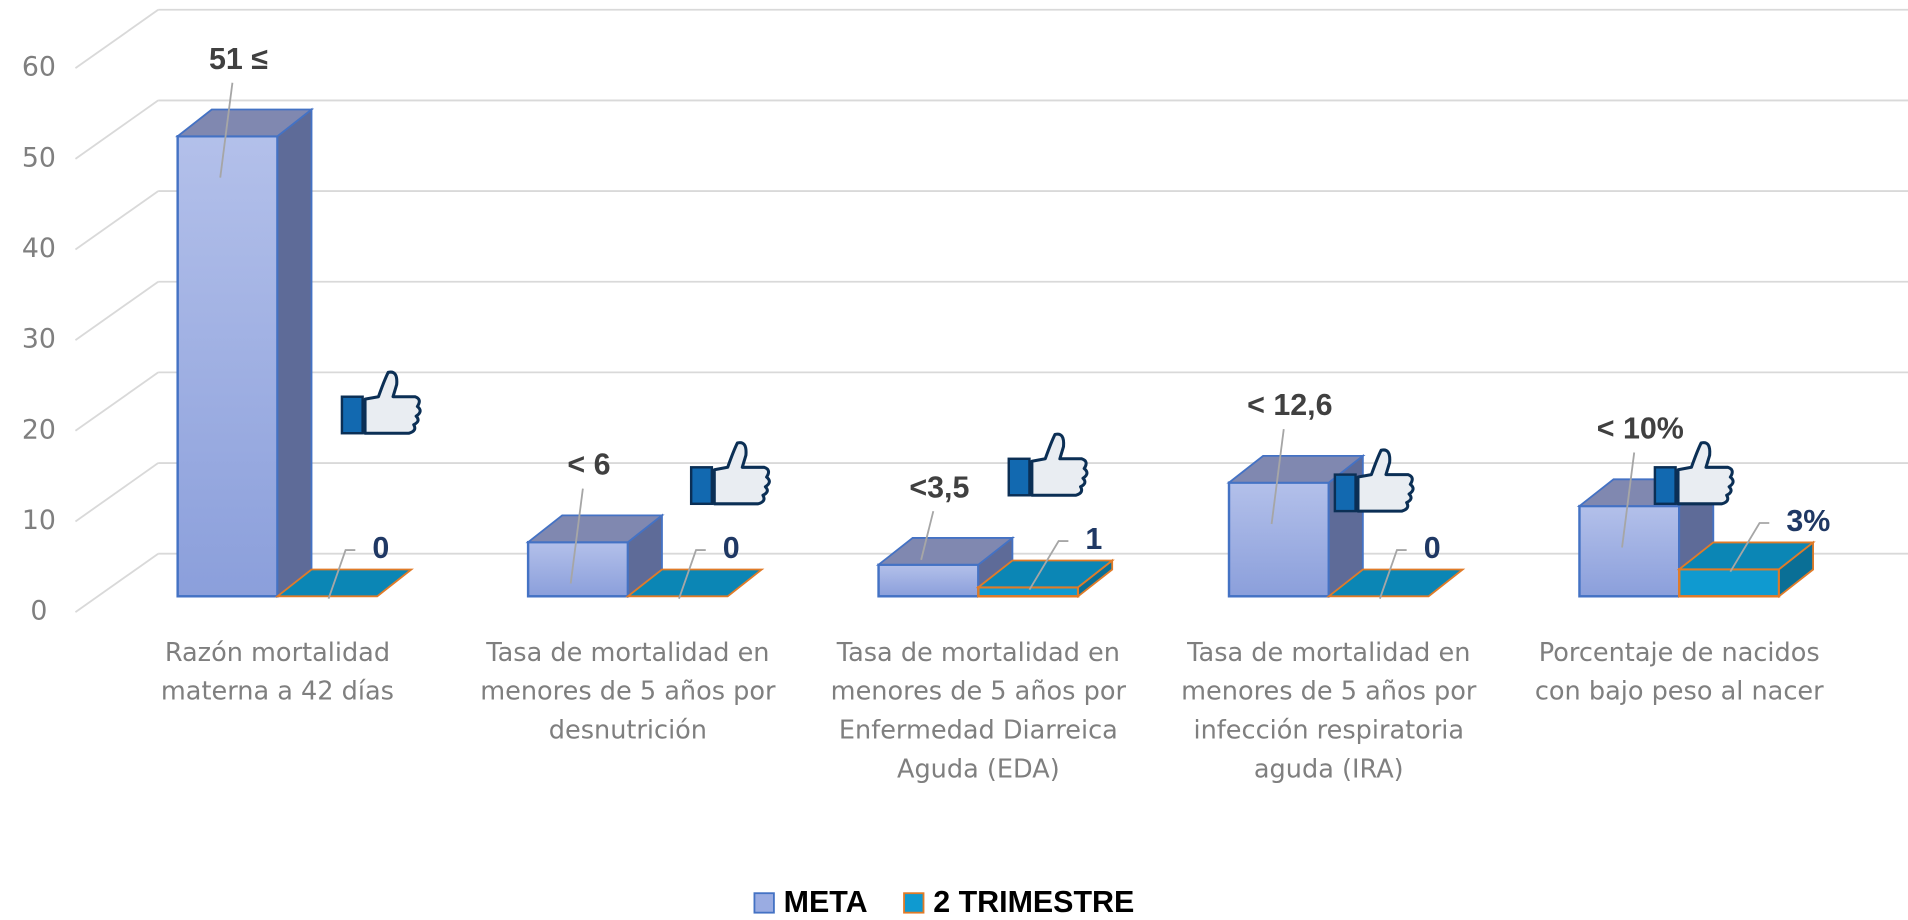 The image size is (1908, 920). I want to click on x-tick-label: Razón mortalidad materna a 42 días, so click(277, 671).